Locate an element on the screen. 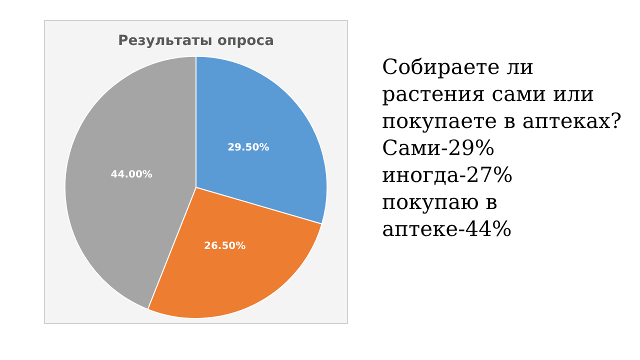 The width and height of the screenshot is (640, 360). data-label: 29.50% is located at coordinates (249, 148).